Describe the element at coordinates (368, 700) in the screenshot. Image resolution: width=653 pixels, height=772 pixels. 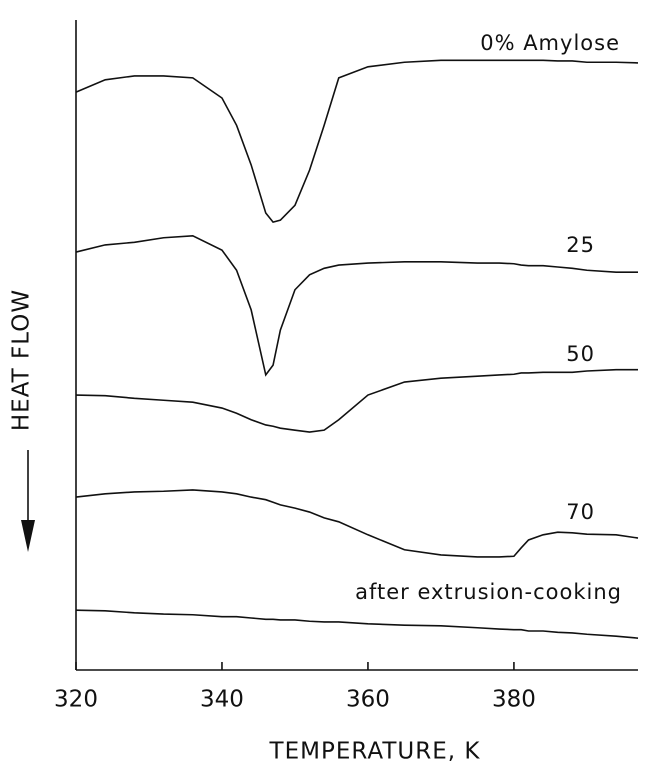
I see `x-tick-label: 360` at that location.